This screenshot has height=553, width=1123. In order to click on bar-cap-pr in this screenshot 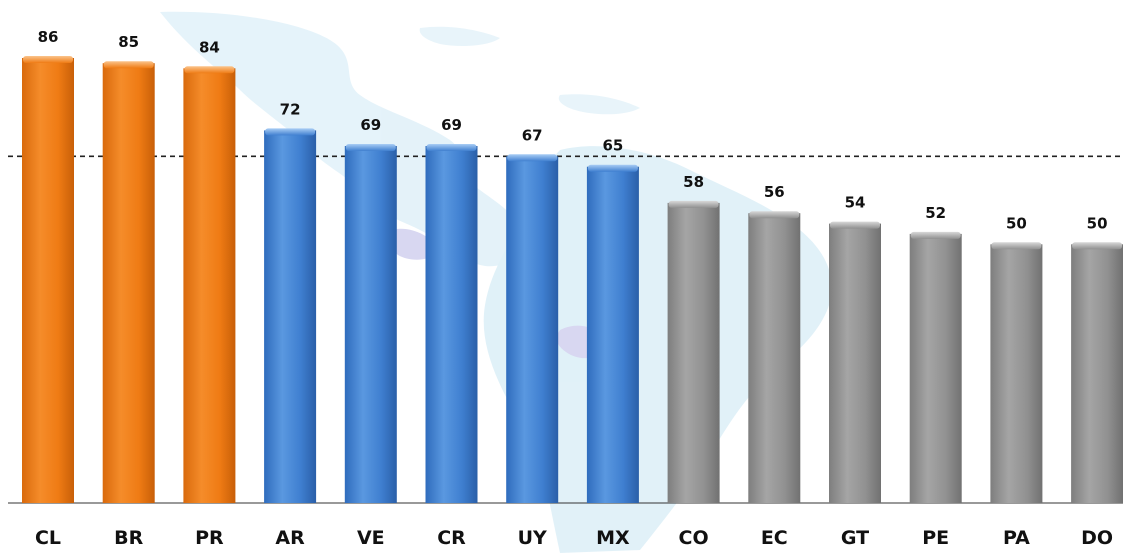, I will do `click(209, 70)`.